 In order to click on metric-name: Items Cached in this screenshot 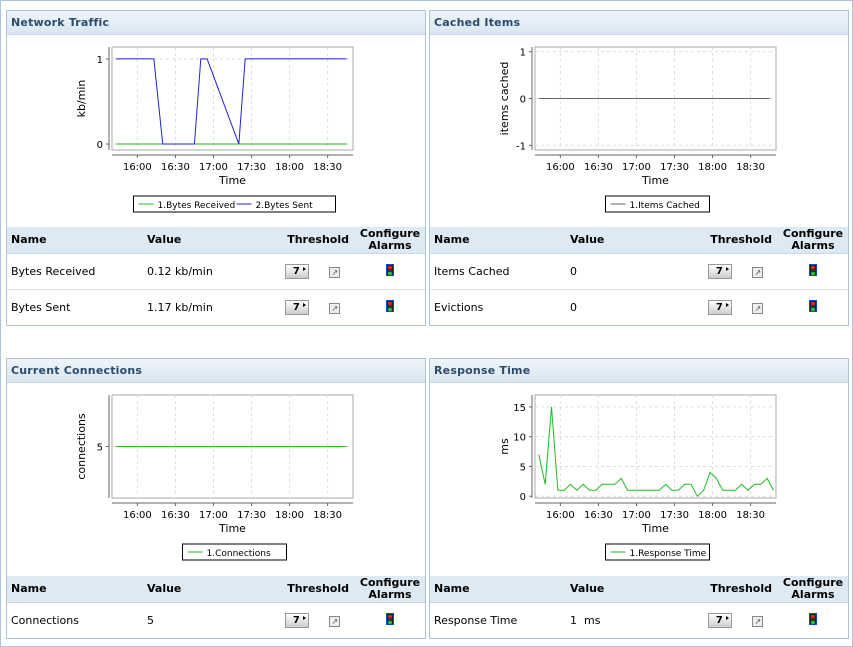, I will do `click(498, 271)`.